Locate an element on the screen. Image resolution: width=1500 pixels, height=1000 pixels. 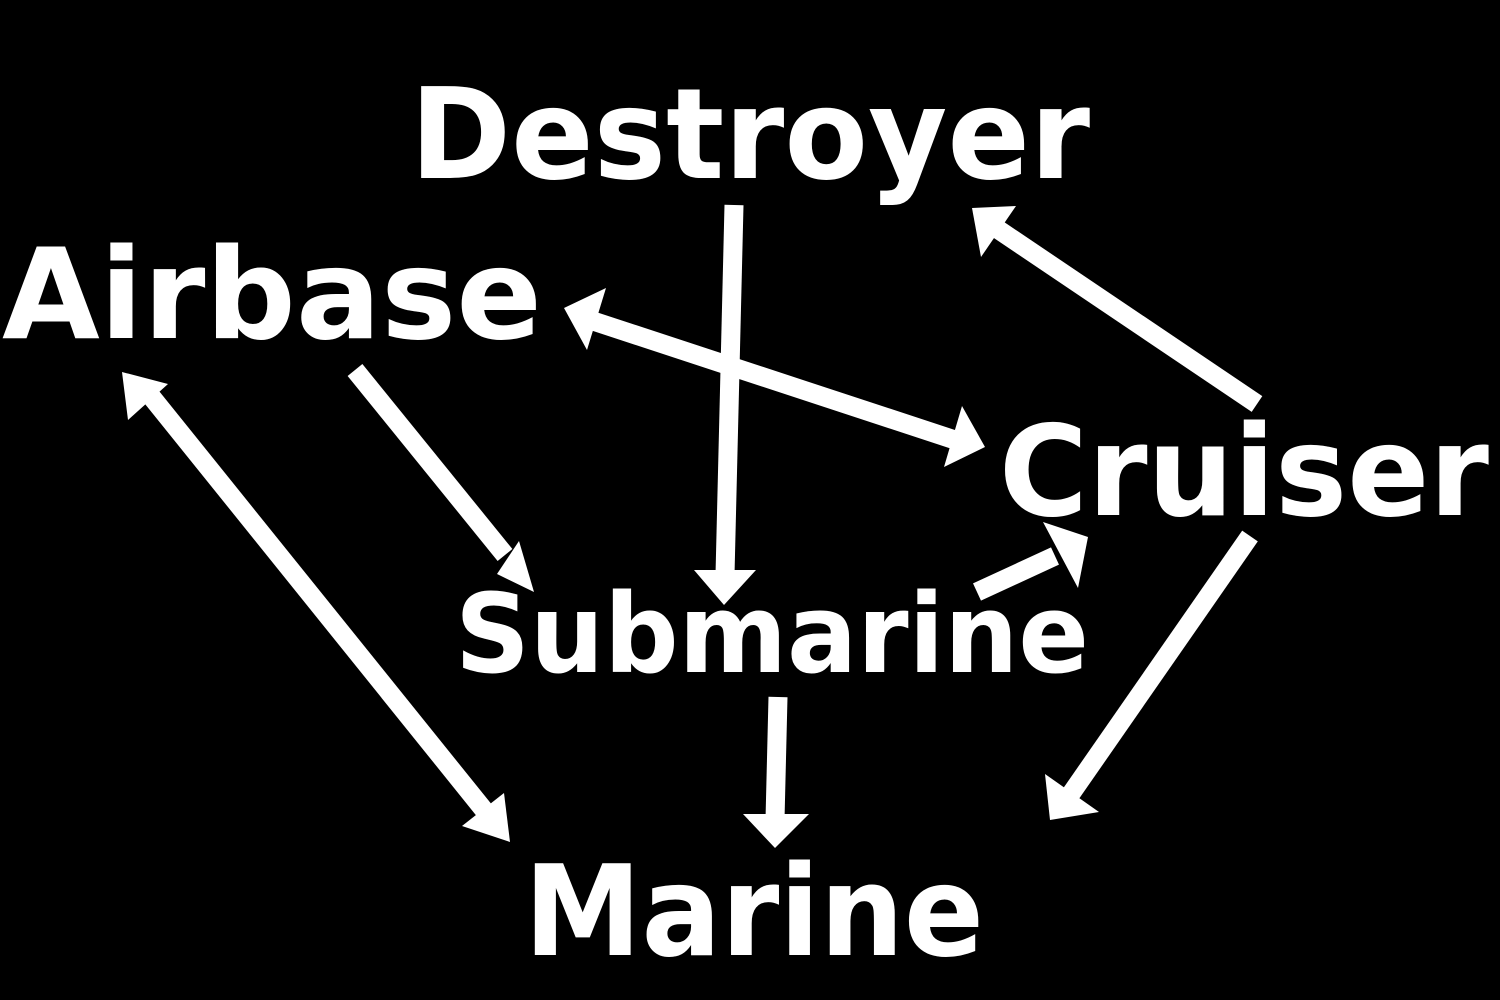
node-marine: Marine is located at coordinates (754, 911).